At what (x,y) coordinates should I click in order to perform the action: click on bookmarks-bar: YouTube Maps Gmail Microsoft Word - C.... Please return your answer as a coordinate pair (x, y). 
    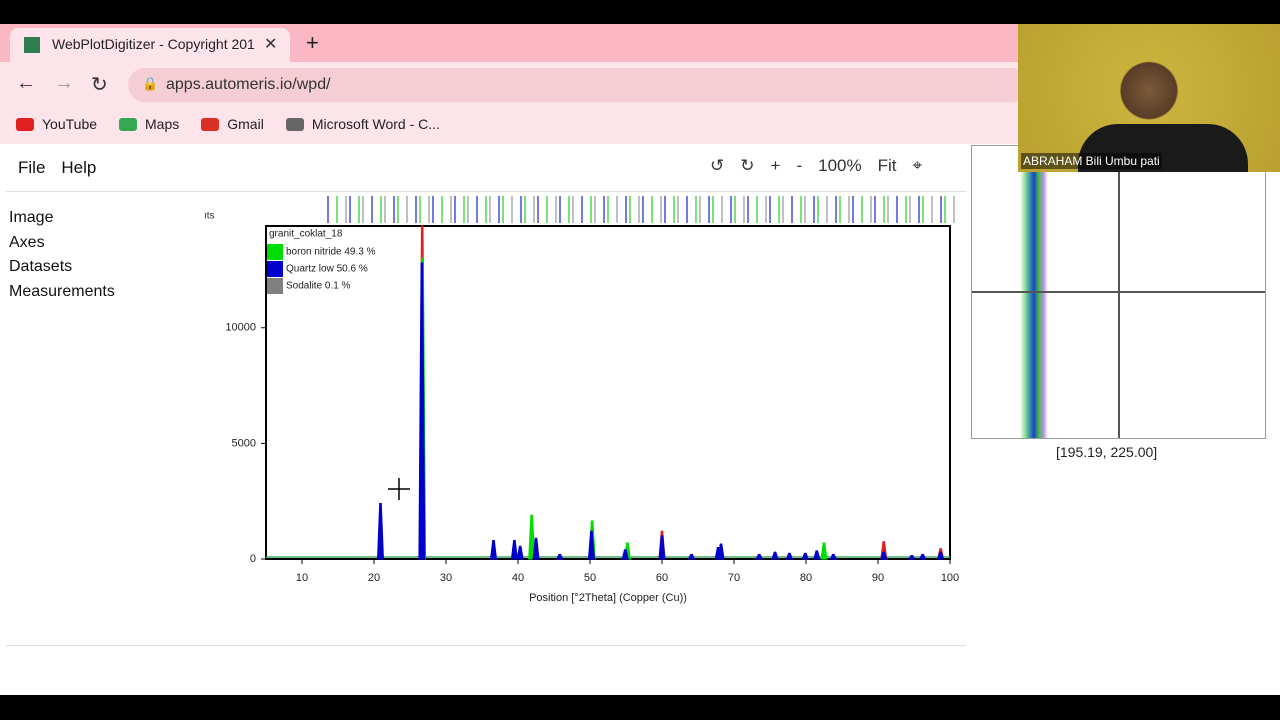
    Looking at the image, I should click on (228, 124).